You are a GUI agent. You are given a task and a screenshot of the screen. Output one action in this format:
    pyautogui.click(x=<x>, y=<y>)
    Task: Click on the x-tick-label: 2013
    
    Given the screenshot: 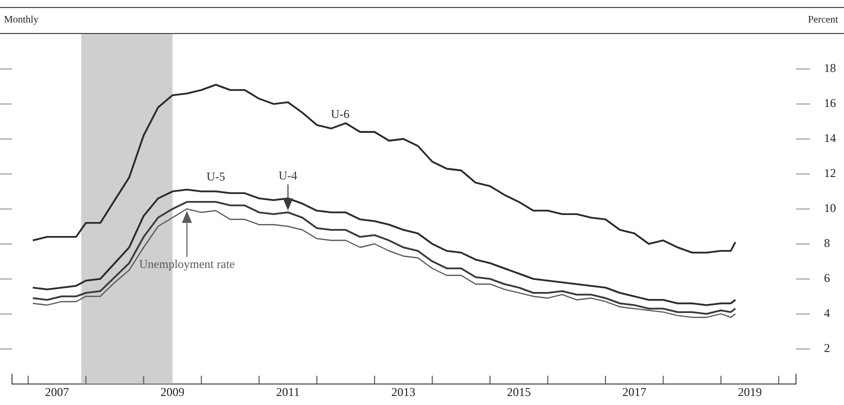 What is the action you would take?
    pyautogui.click(x=403, y=392)
    